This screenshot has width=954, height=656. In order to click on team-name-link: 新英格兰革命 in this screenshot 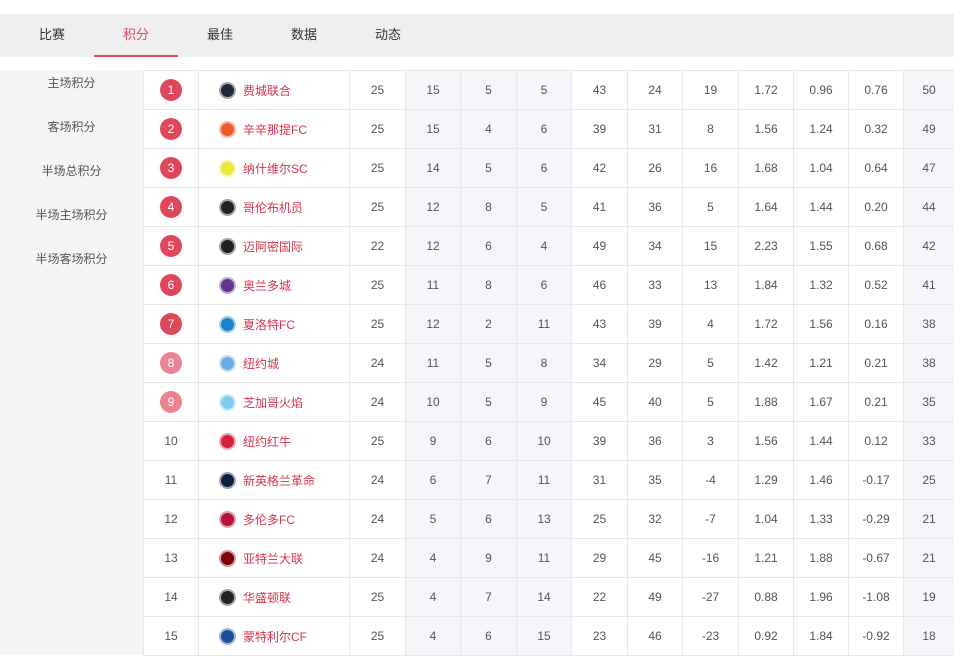, I will do `click(279, 480)`.